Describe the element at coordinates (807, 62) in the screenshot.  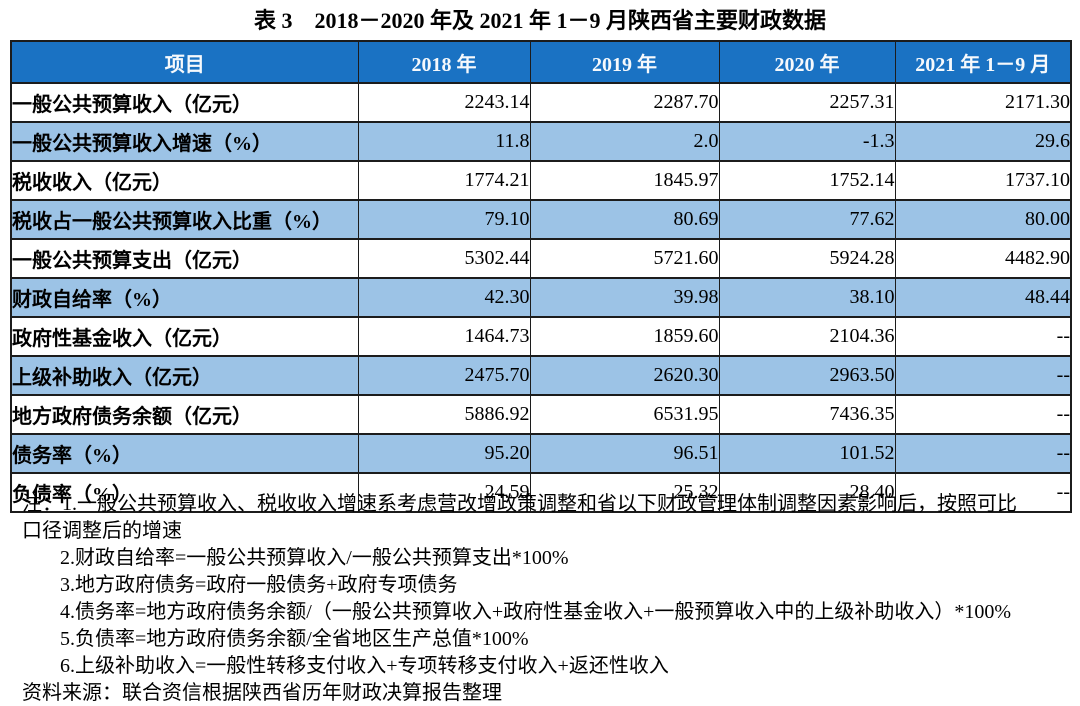
I see `column-header-2020: 2020 年` at that location.